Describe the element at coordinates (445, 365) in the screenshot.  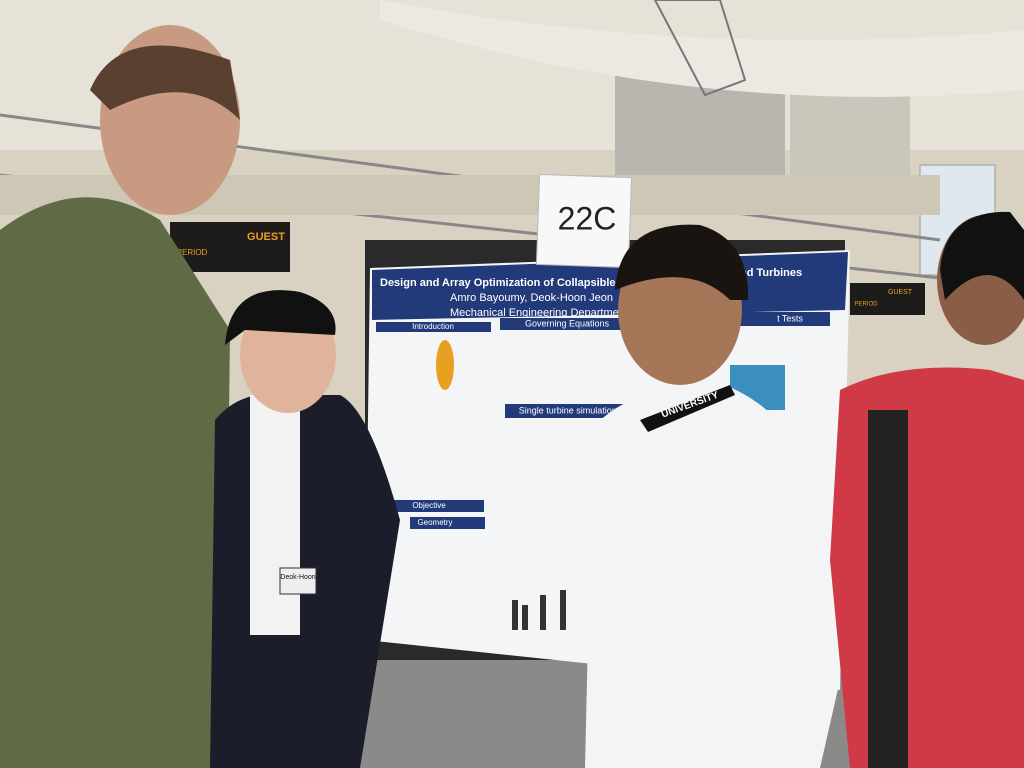
I see `figure` at that location.